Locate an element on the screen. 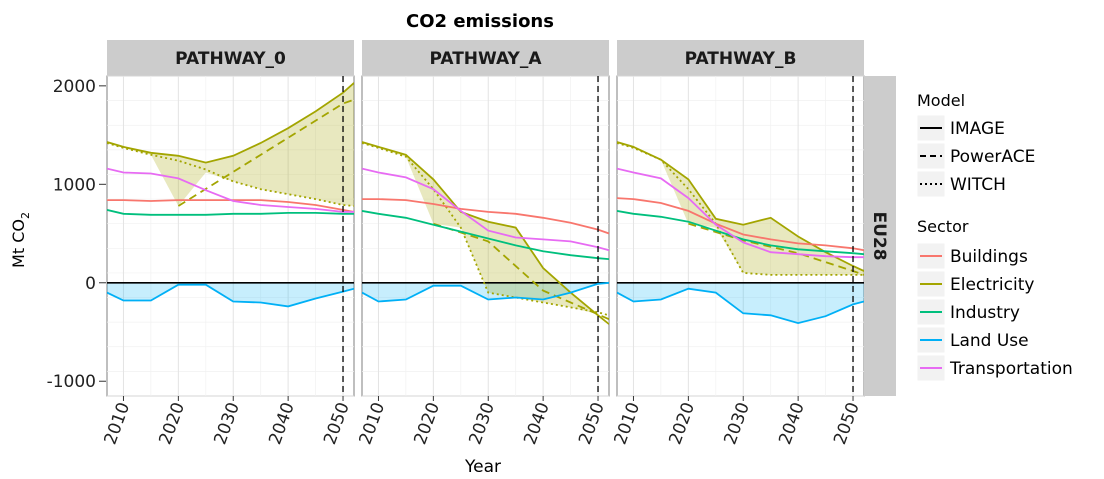  y-axis-title-main: Mt CO is located at coordinates (18, 243).